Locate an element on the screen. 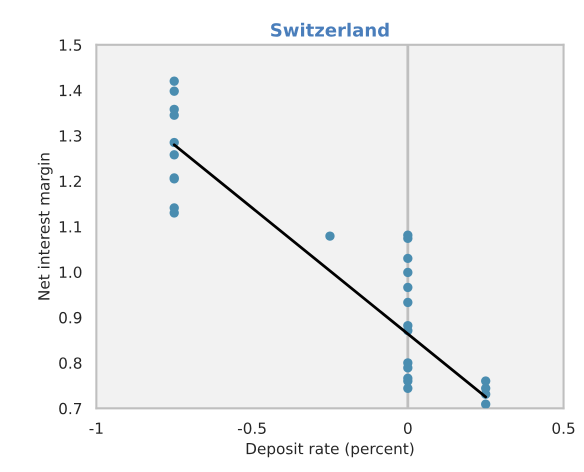 The width and height of the screenshot is (584, 472). y-tick-label: 1.0 is located at coordinates (71, 272).